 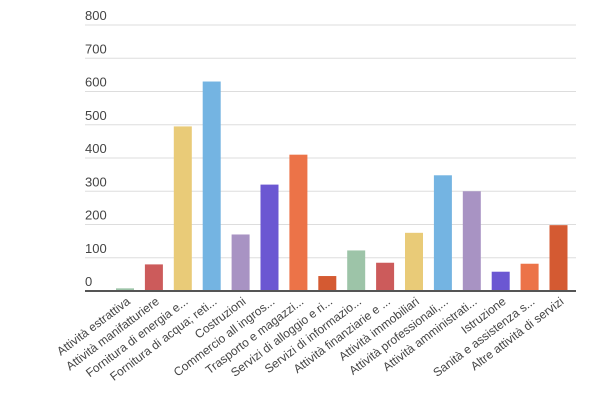 I want to click on y-tick-label: 200, so click(x=96, y=215).